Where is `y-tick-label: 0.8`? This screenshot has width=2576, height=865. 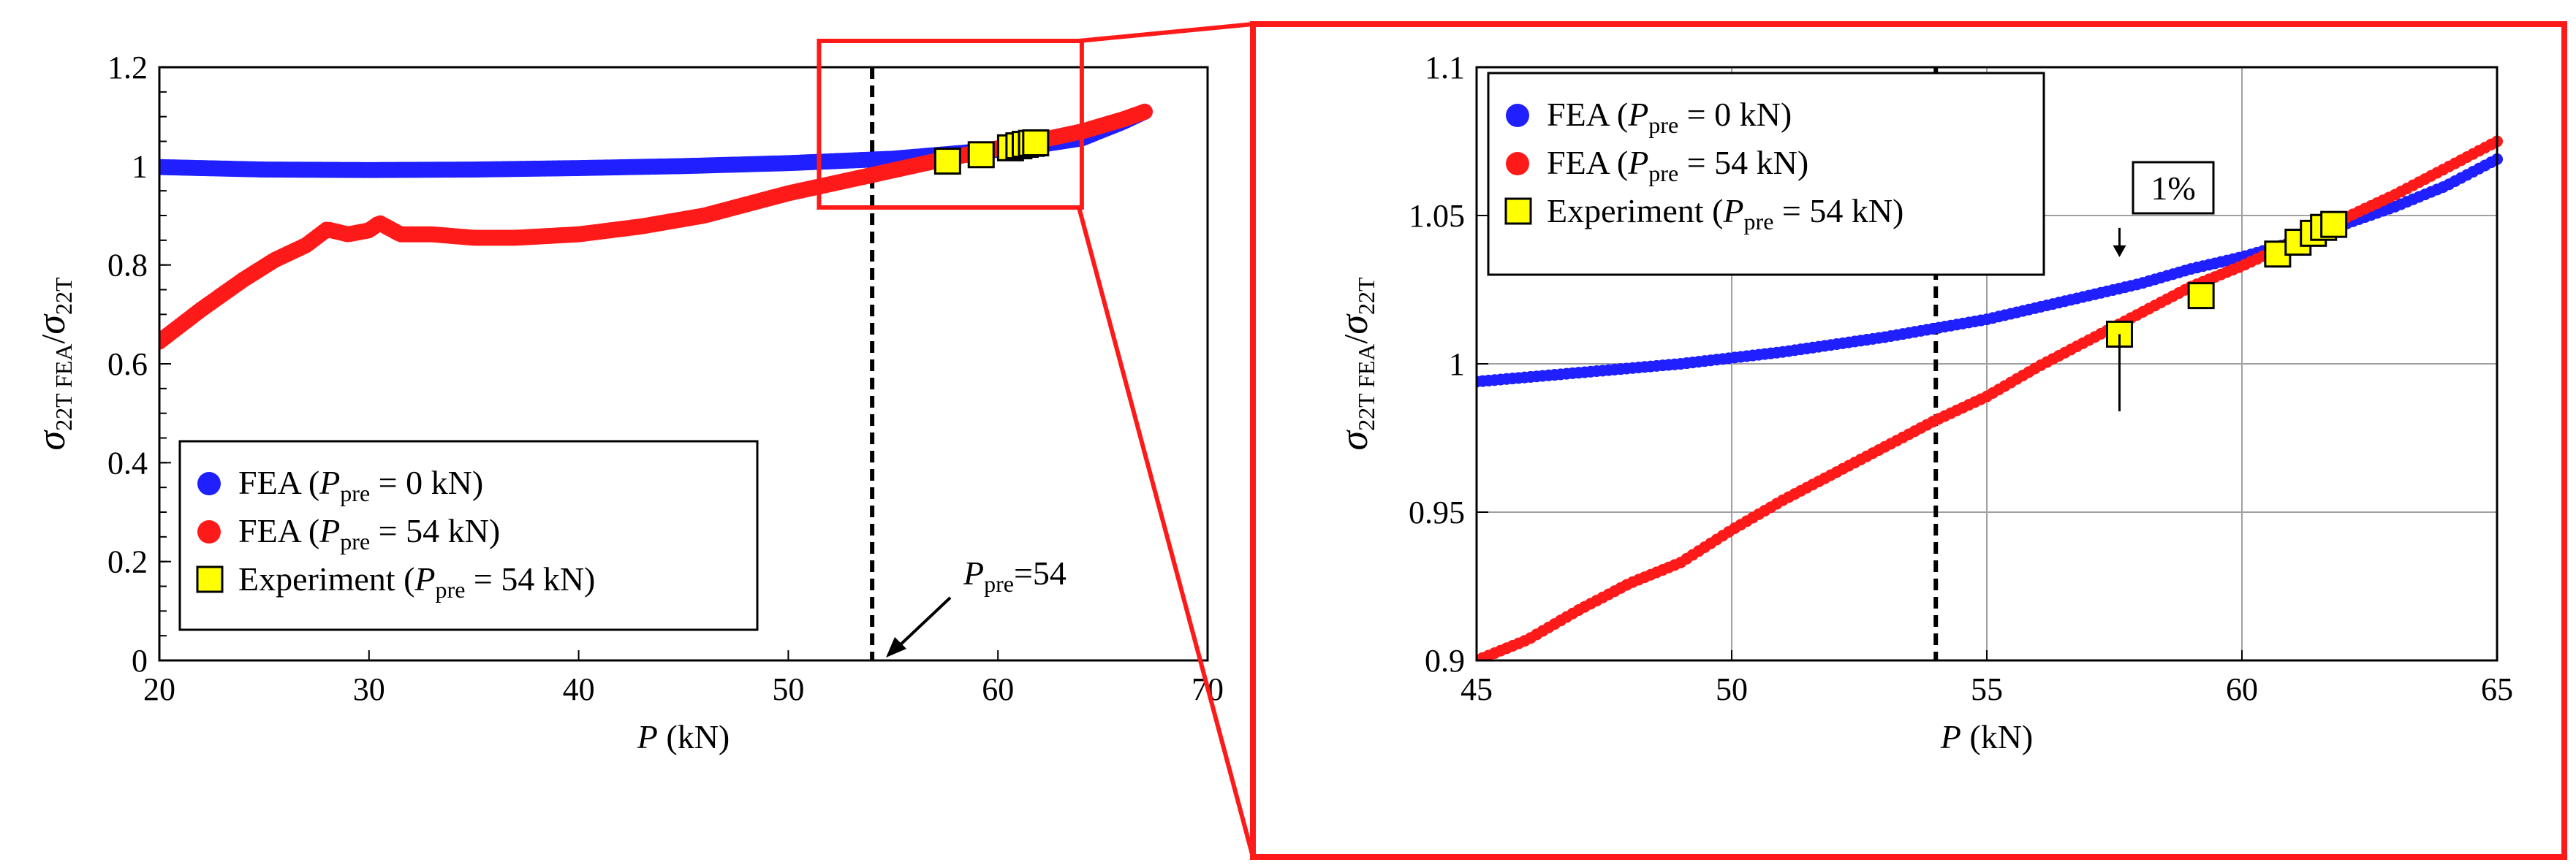 y-tick-label: 0.8 is located at coordinates (127, 265).